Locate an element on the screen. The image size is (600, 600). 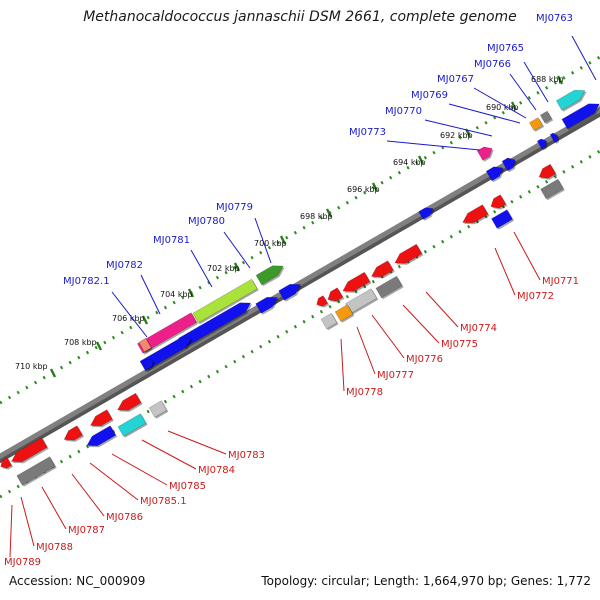
gene-mj0774c is located at coordinates (389, 287).